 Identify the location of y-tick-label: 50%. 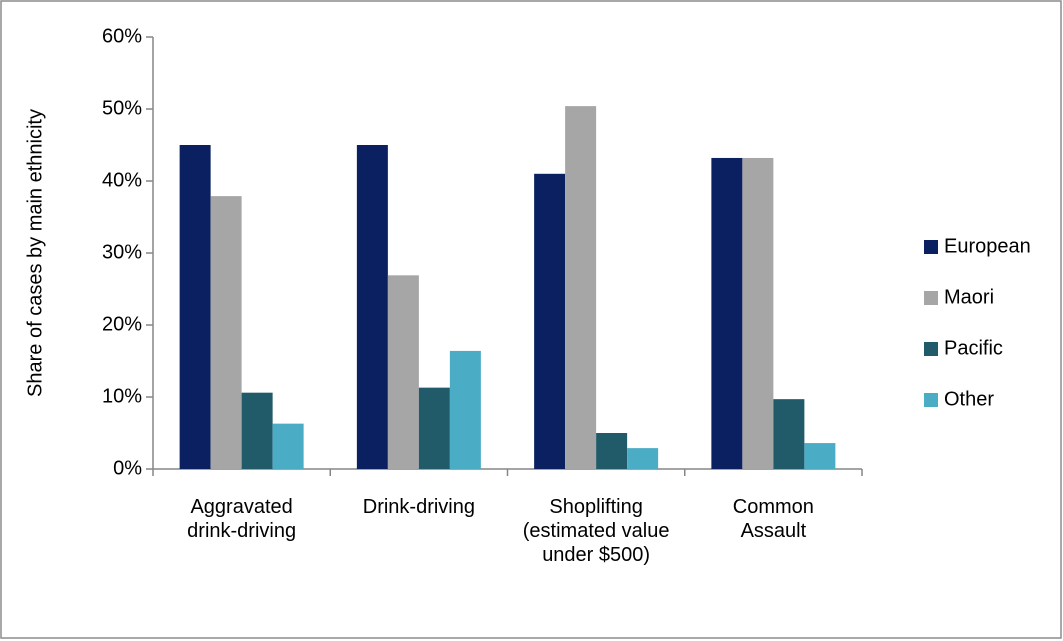
(122, 108).